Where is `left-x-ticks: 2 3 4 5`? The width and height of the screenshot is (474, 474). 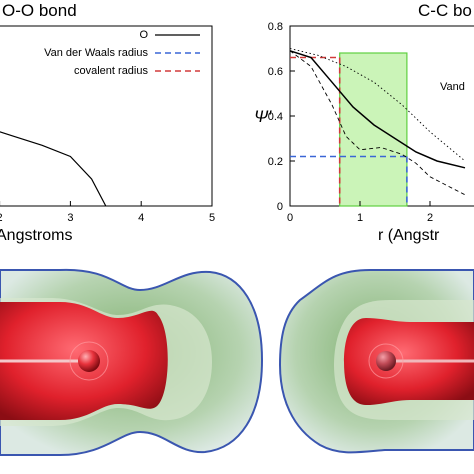
left-x-ticks: 2 3 4 5 is located at coordinates (107, 212).